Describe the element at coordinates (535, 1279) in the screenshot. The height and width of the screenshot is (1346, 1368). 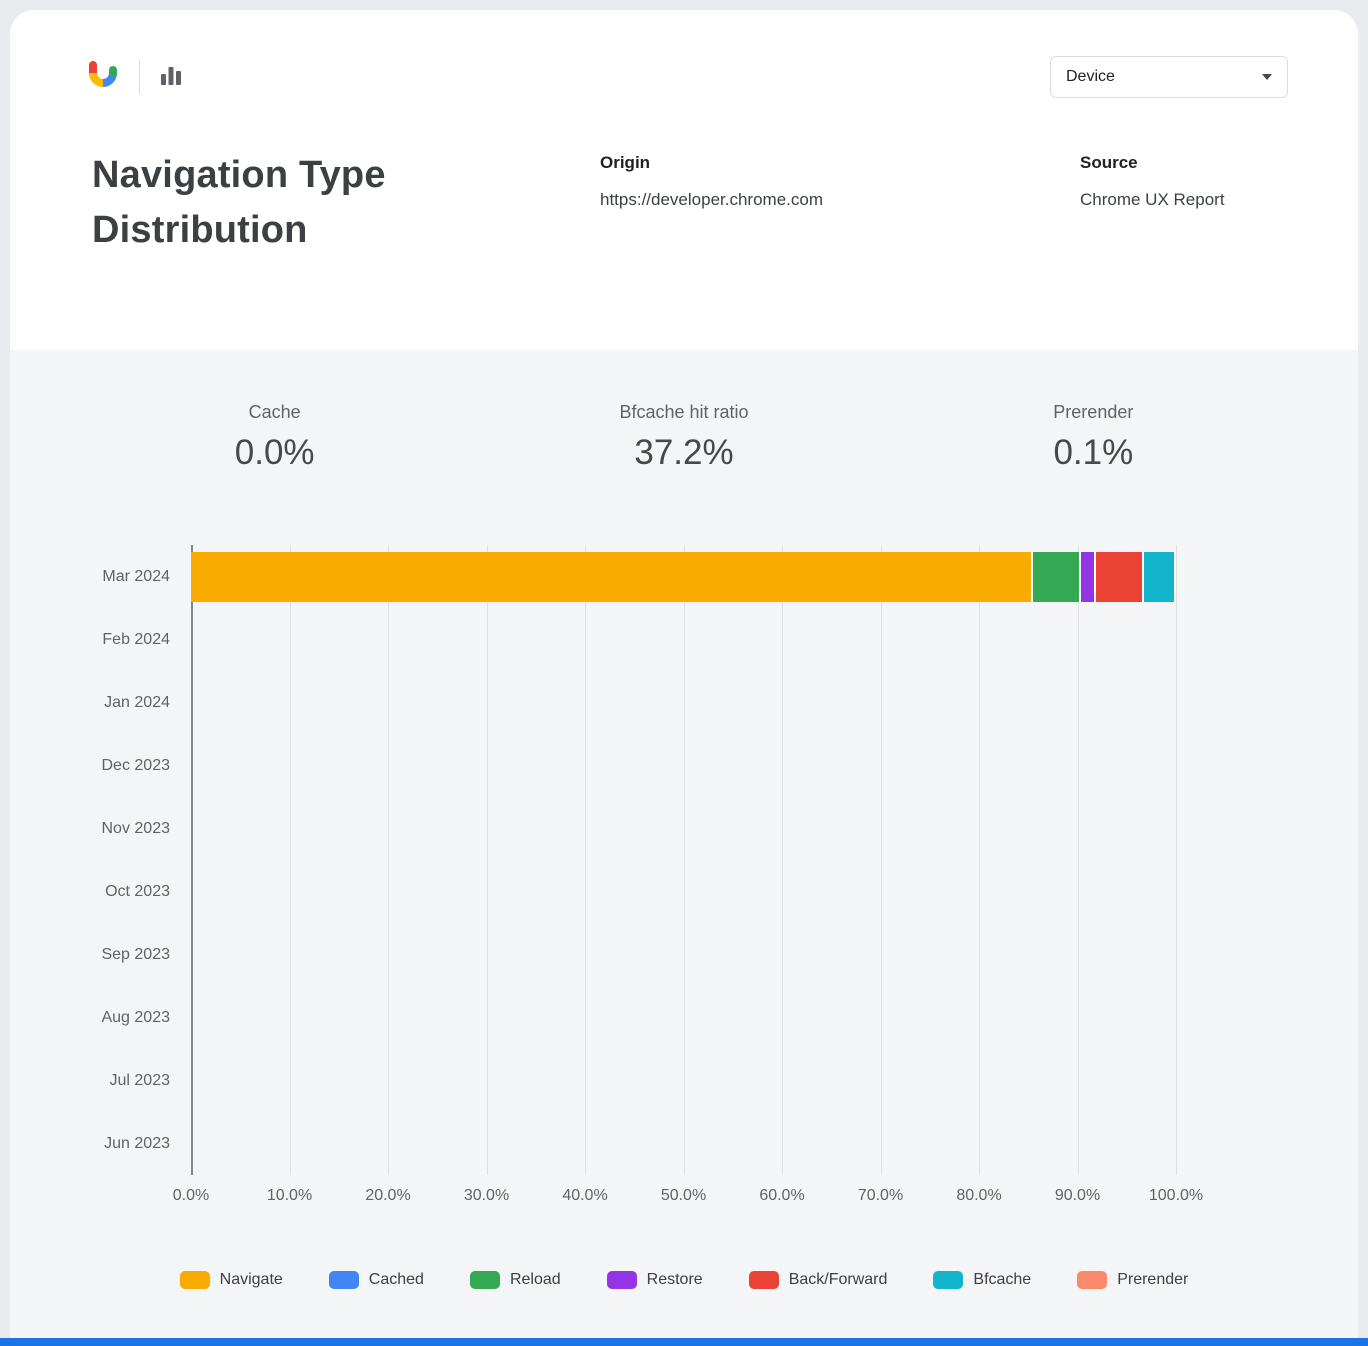
I see `legend-label: Reload` at that location.